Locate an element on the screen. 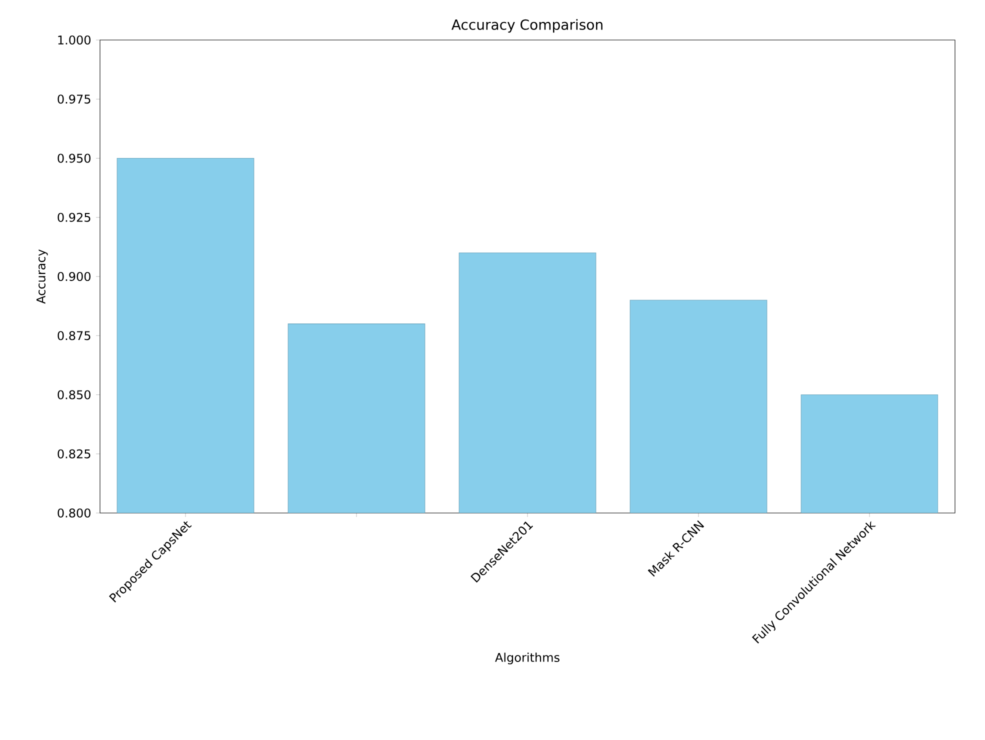 The width and height of the screenshot is (985, 740). chart-title: Accuracy Comparison is located at coordinates (527, 26).